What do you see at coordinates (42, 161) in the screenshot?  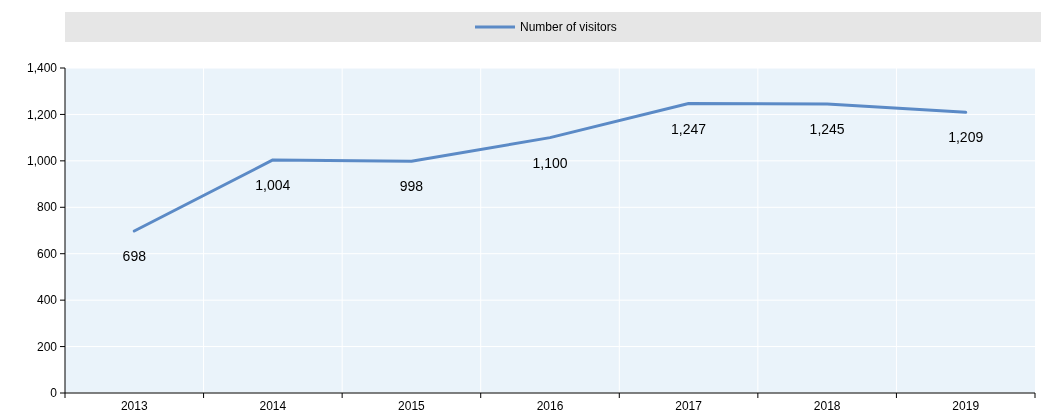 I see `y-tick-label: 1,000` at bounding box center [42, 161].